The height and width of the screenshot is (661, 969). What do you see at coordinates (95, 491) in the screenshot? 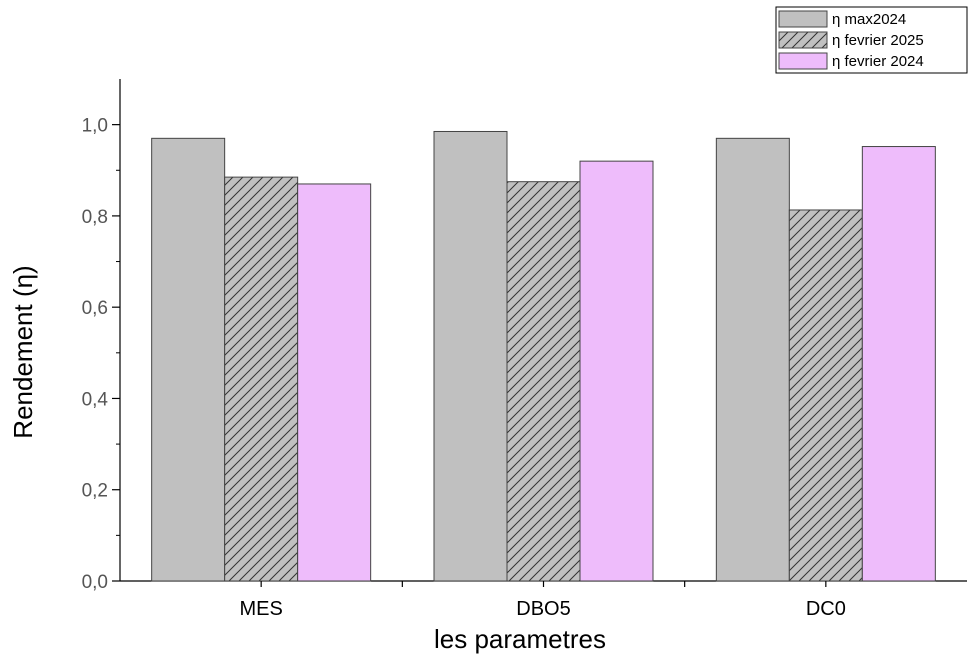
I see `y-tick-label: 0,2` at bounding box center [95, 491].